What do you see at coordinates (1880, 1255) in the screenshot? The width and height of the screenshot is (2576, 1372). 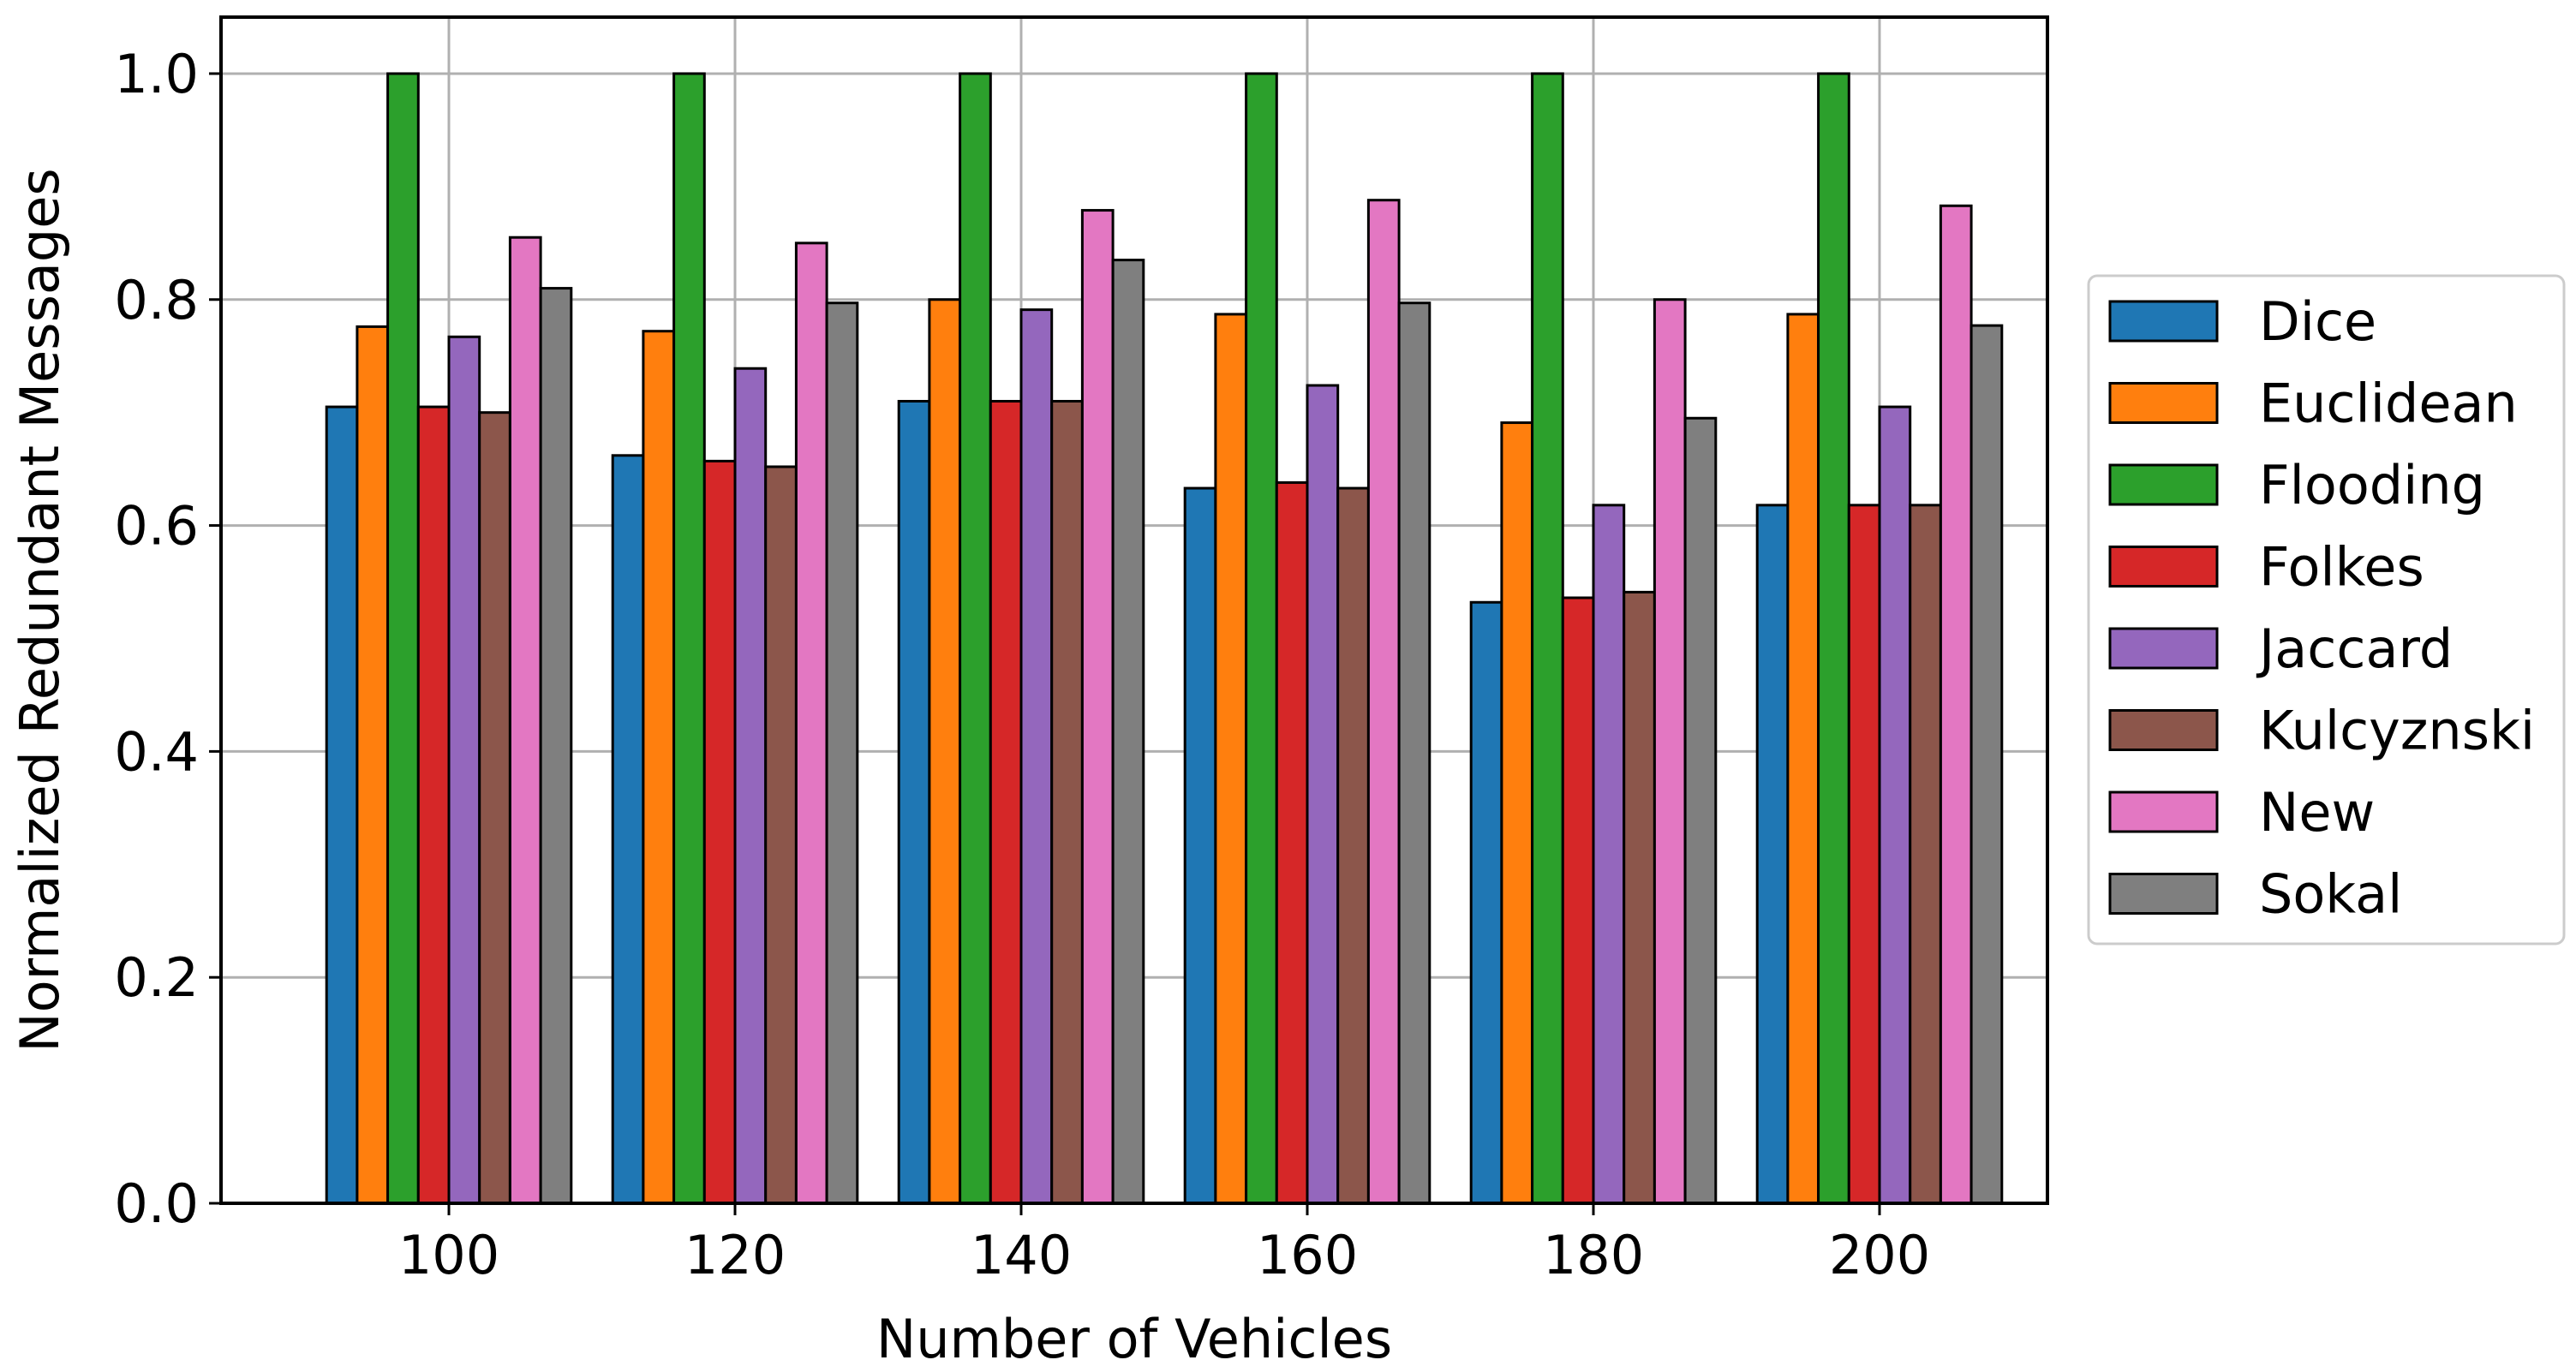 I see `x-tick-label: 200` at bounding box center [1880, 1255].